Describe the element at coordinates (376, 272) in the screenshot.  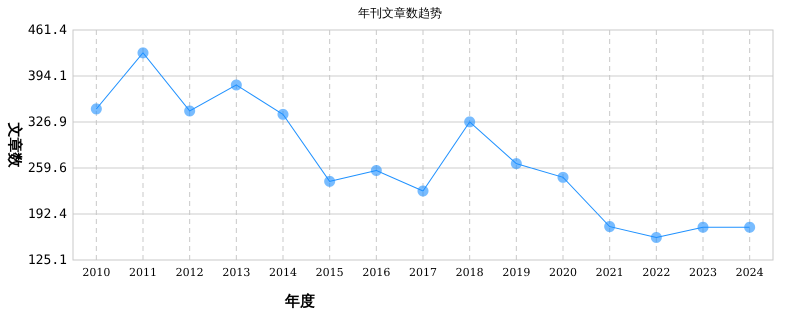
I see `x-tick-label: 2016` at that location.